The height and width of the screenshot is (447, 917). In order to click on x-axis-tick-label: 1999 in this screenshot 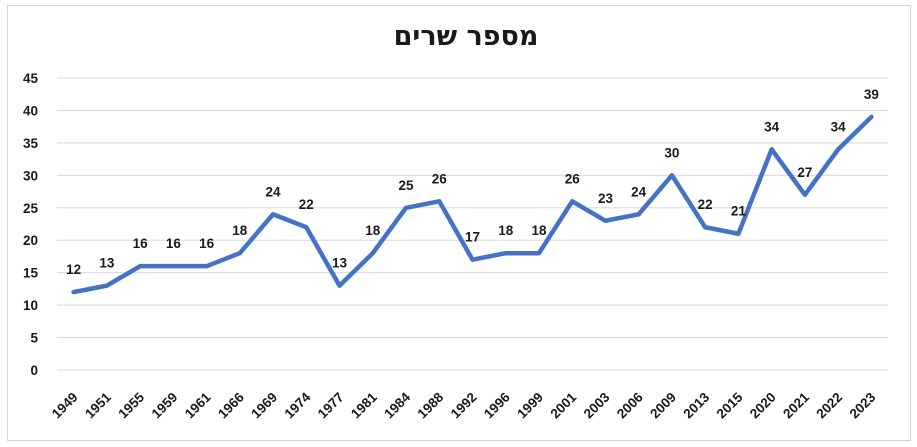, I will do `click(530, 406)`.